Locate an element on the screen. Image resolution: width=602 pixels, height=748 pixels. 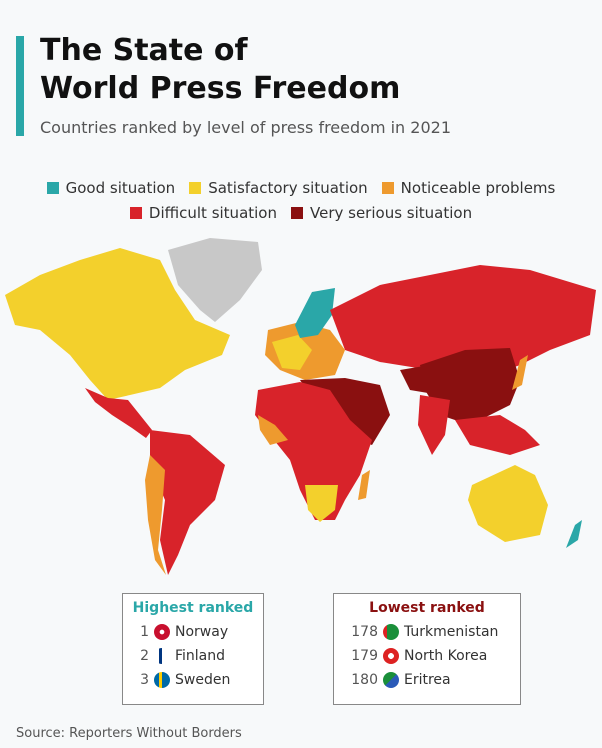
rank: 2 is located at coordinates (144, 656).